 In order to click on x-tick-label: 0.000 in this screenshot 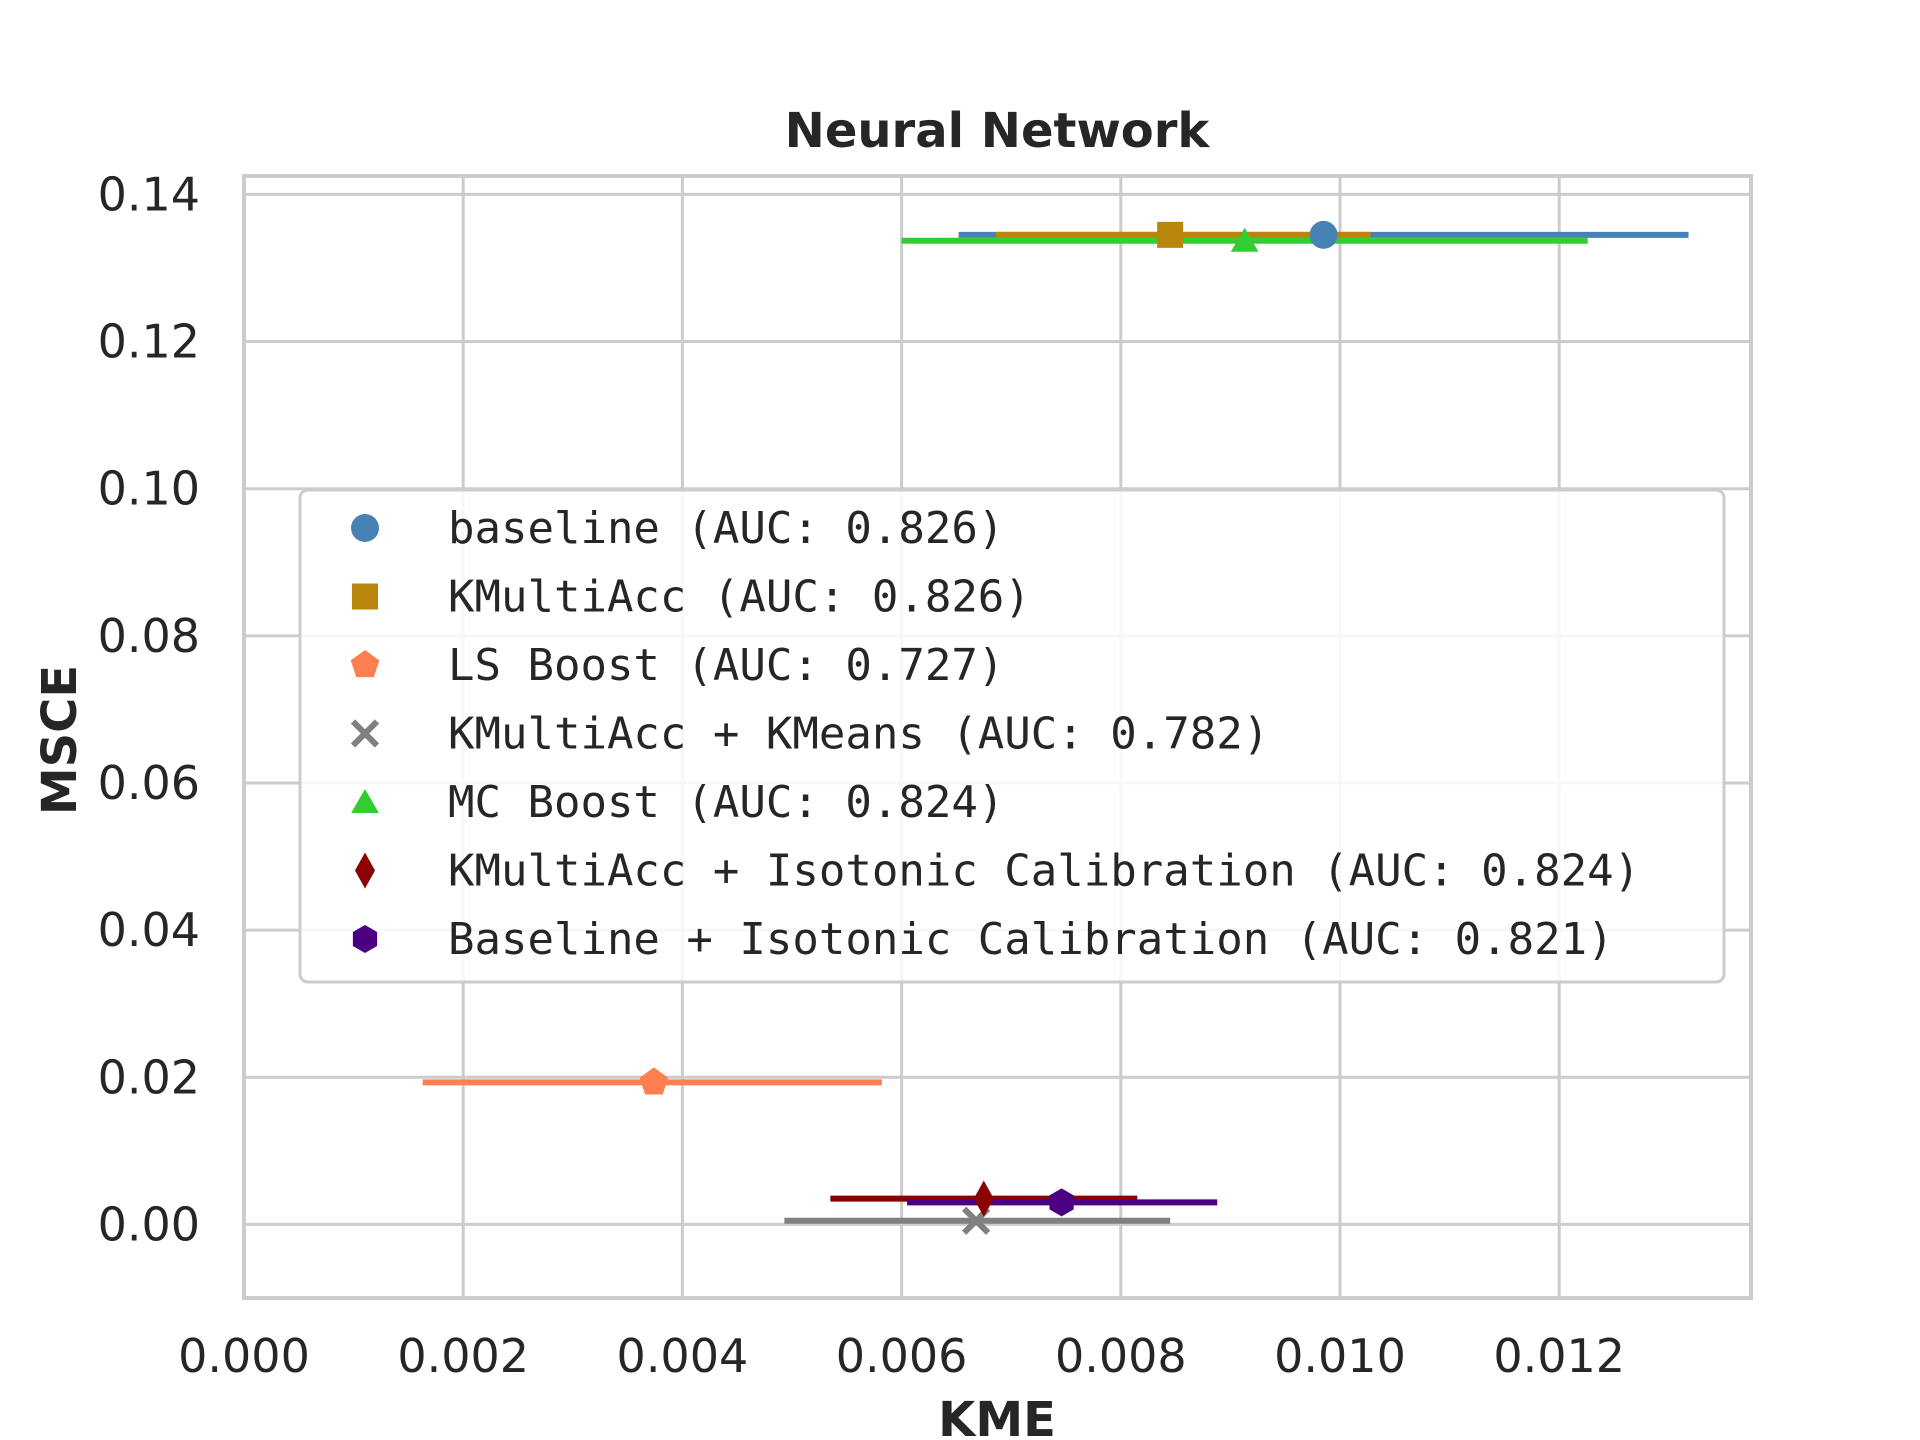, I will do `click(244, 1356)`.